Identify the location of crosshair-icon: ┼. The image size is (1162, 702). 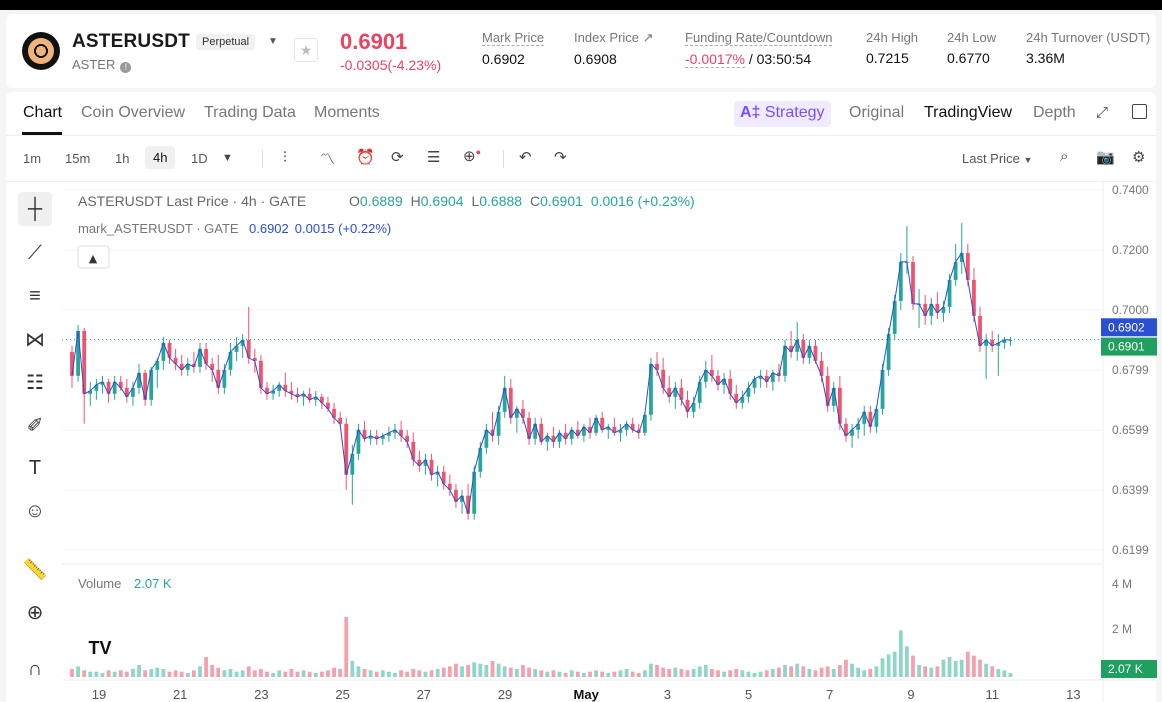
(35, 209).